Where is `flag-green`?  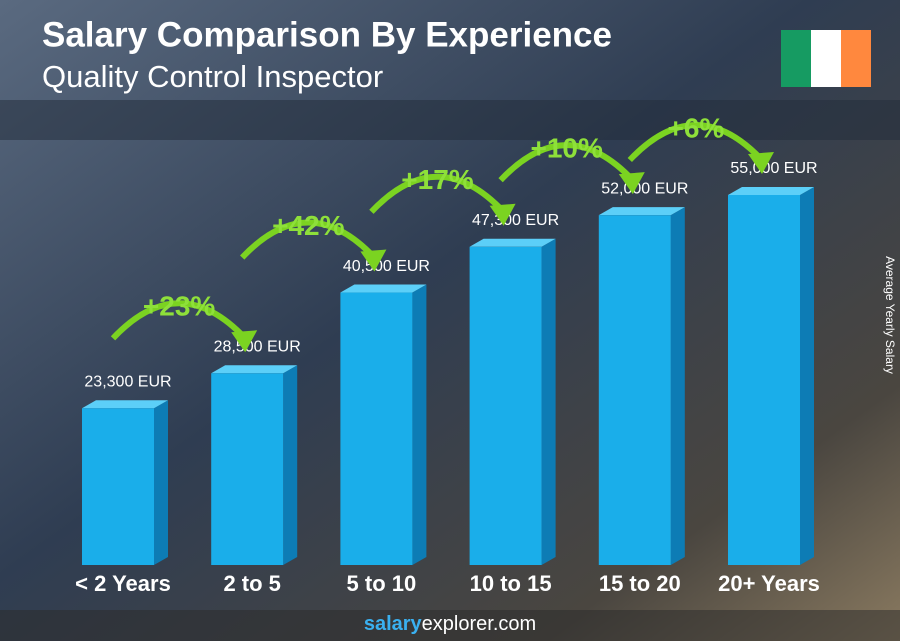 flag-green is located at coordinates (796, 58).